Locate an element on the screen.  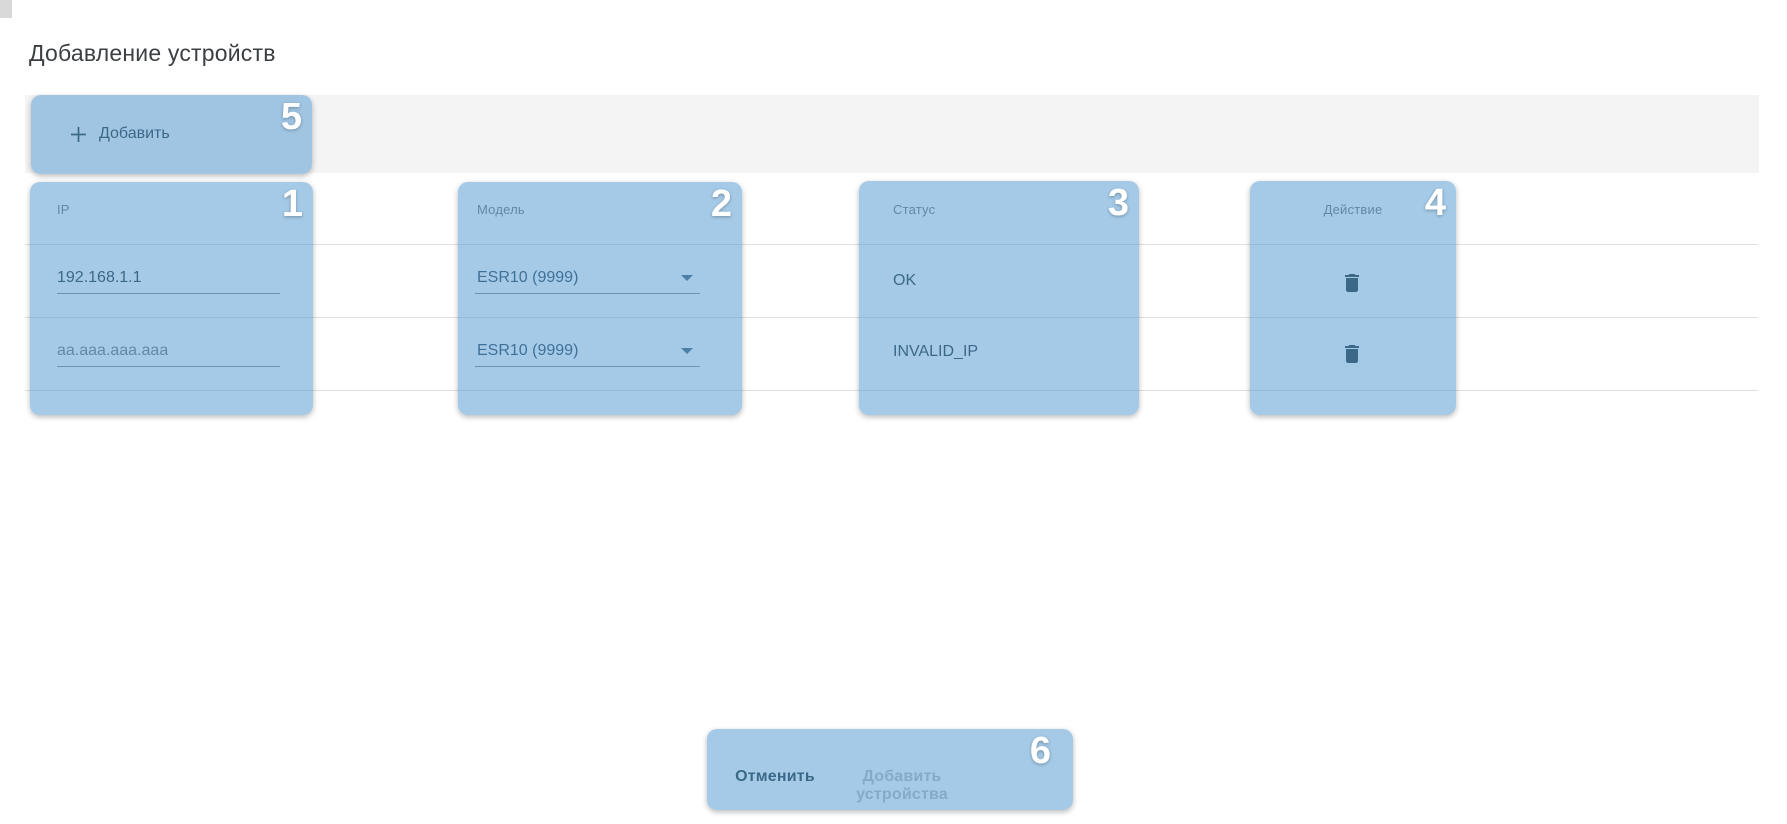
annotation-badge-5: 5 is located at coordinates (291, 117).